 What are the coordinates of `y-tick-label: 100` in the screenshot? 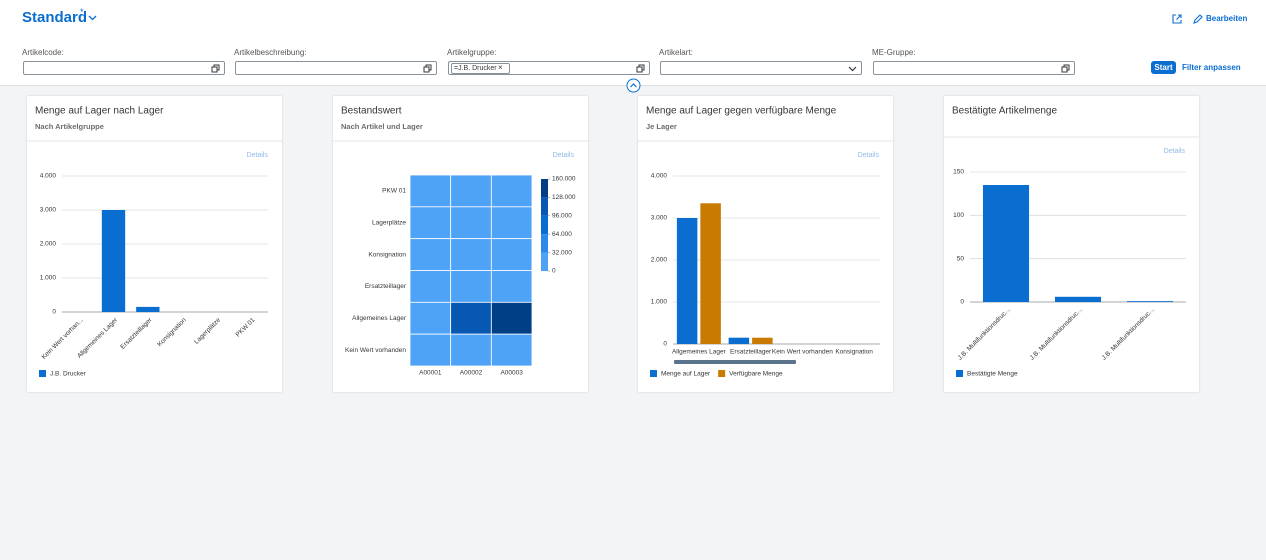 It's located at (958, 215).